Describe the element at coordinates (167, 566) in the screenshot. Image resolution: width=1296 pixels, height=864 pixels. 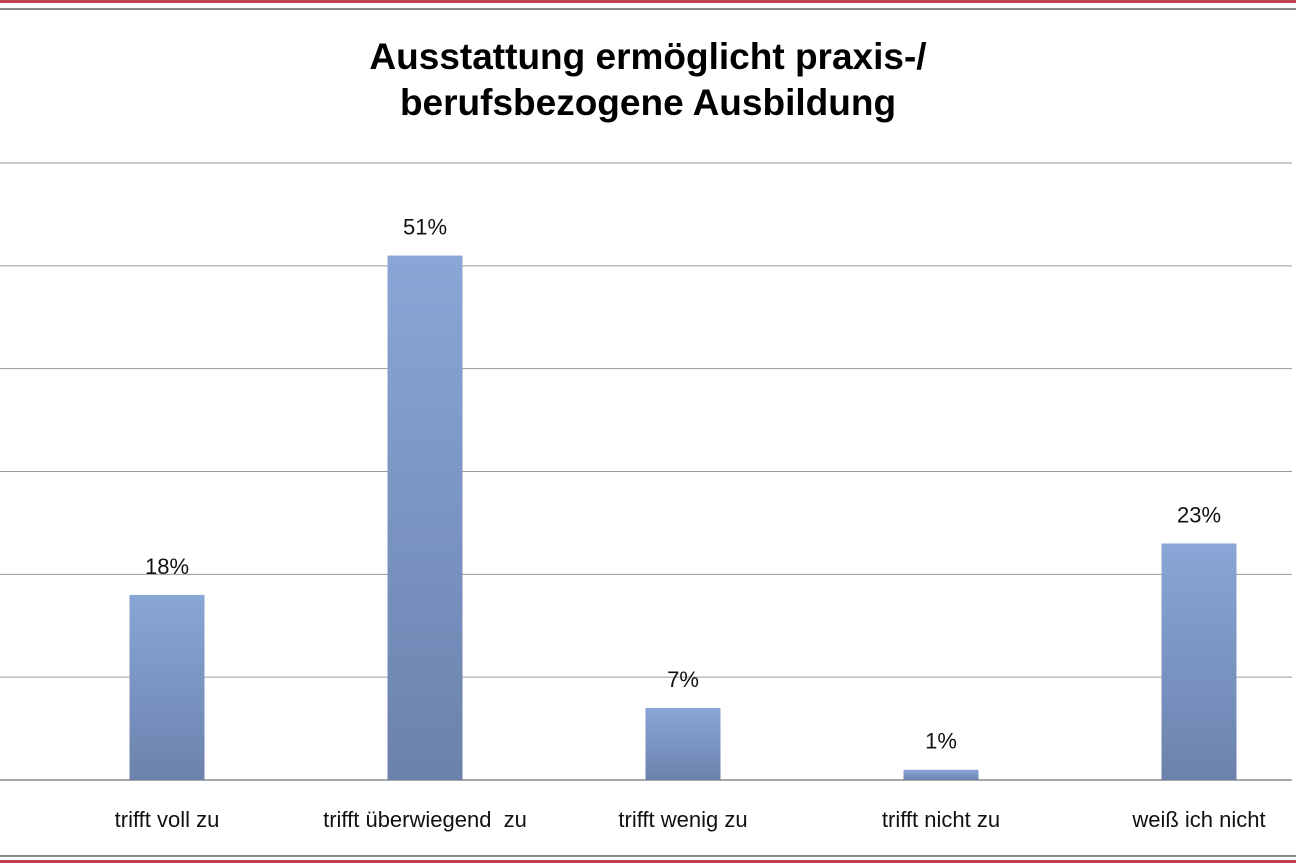
I see `data-label: 18%` at that location.